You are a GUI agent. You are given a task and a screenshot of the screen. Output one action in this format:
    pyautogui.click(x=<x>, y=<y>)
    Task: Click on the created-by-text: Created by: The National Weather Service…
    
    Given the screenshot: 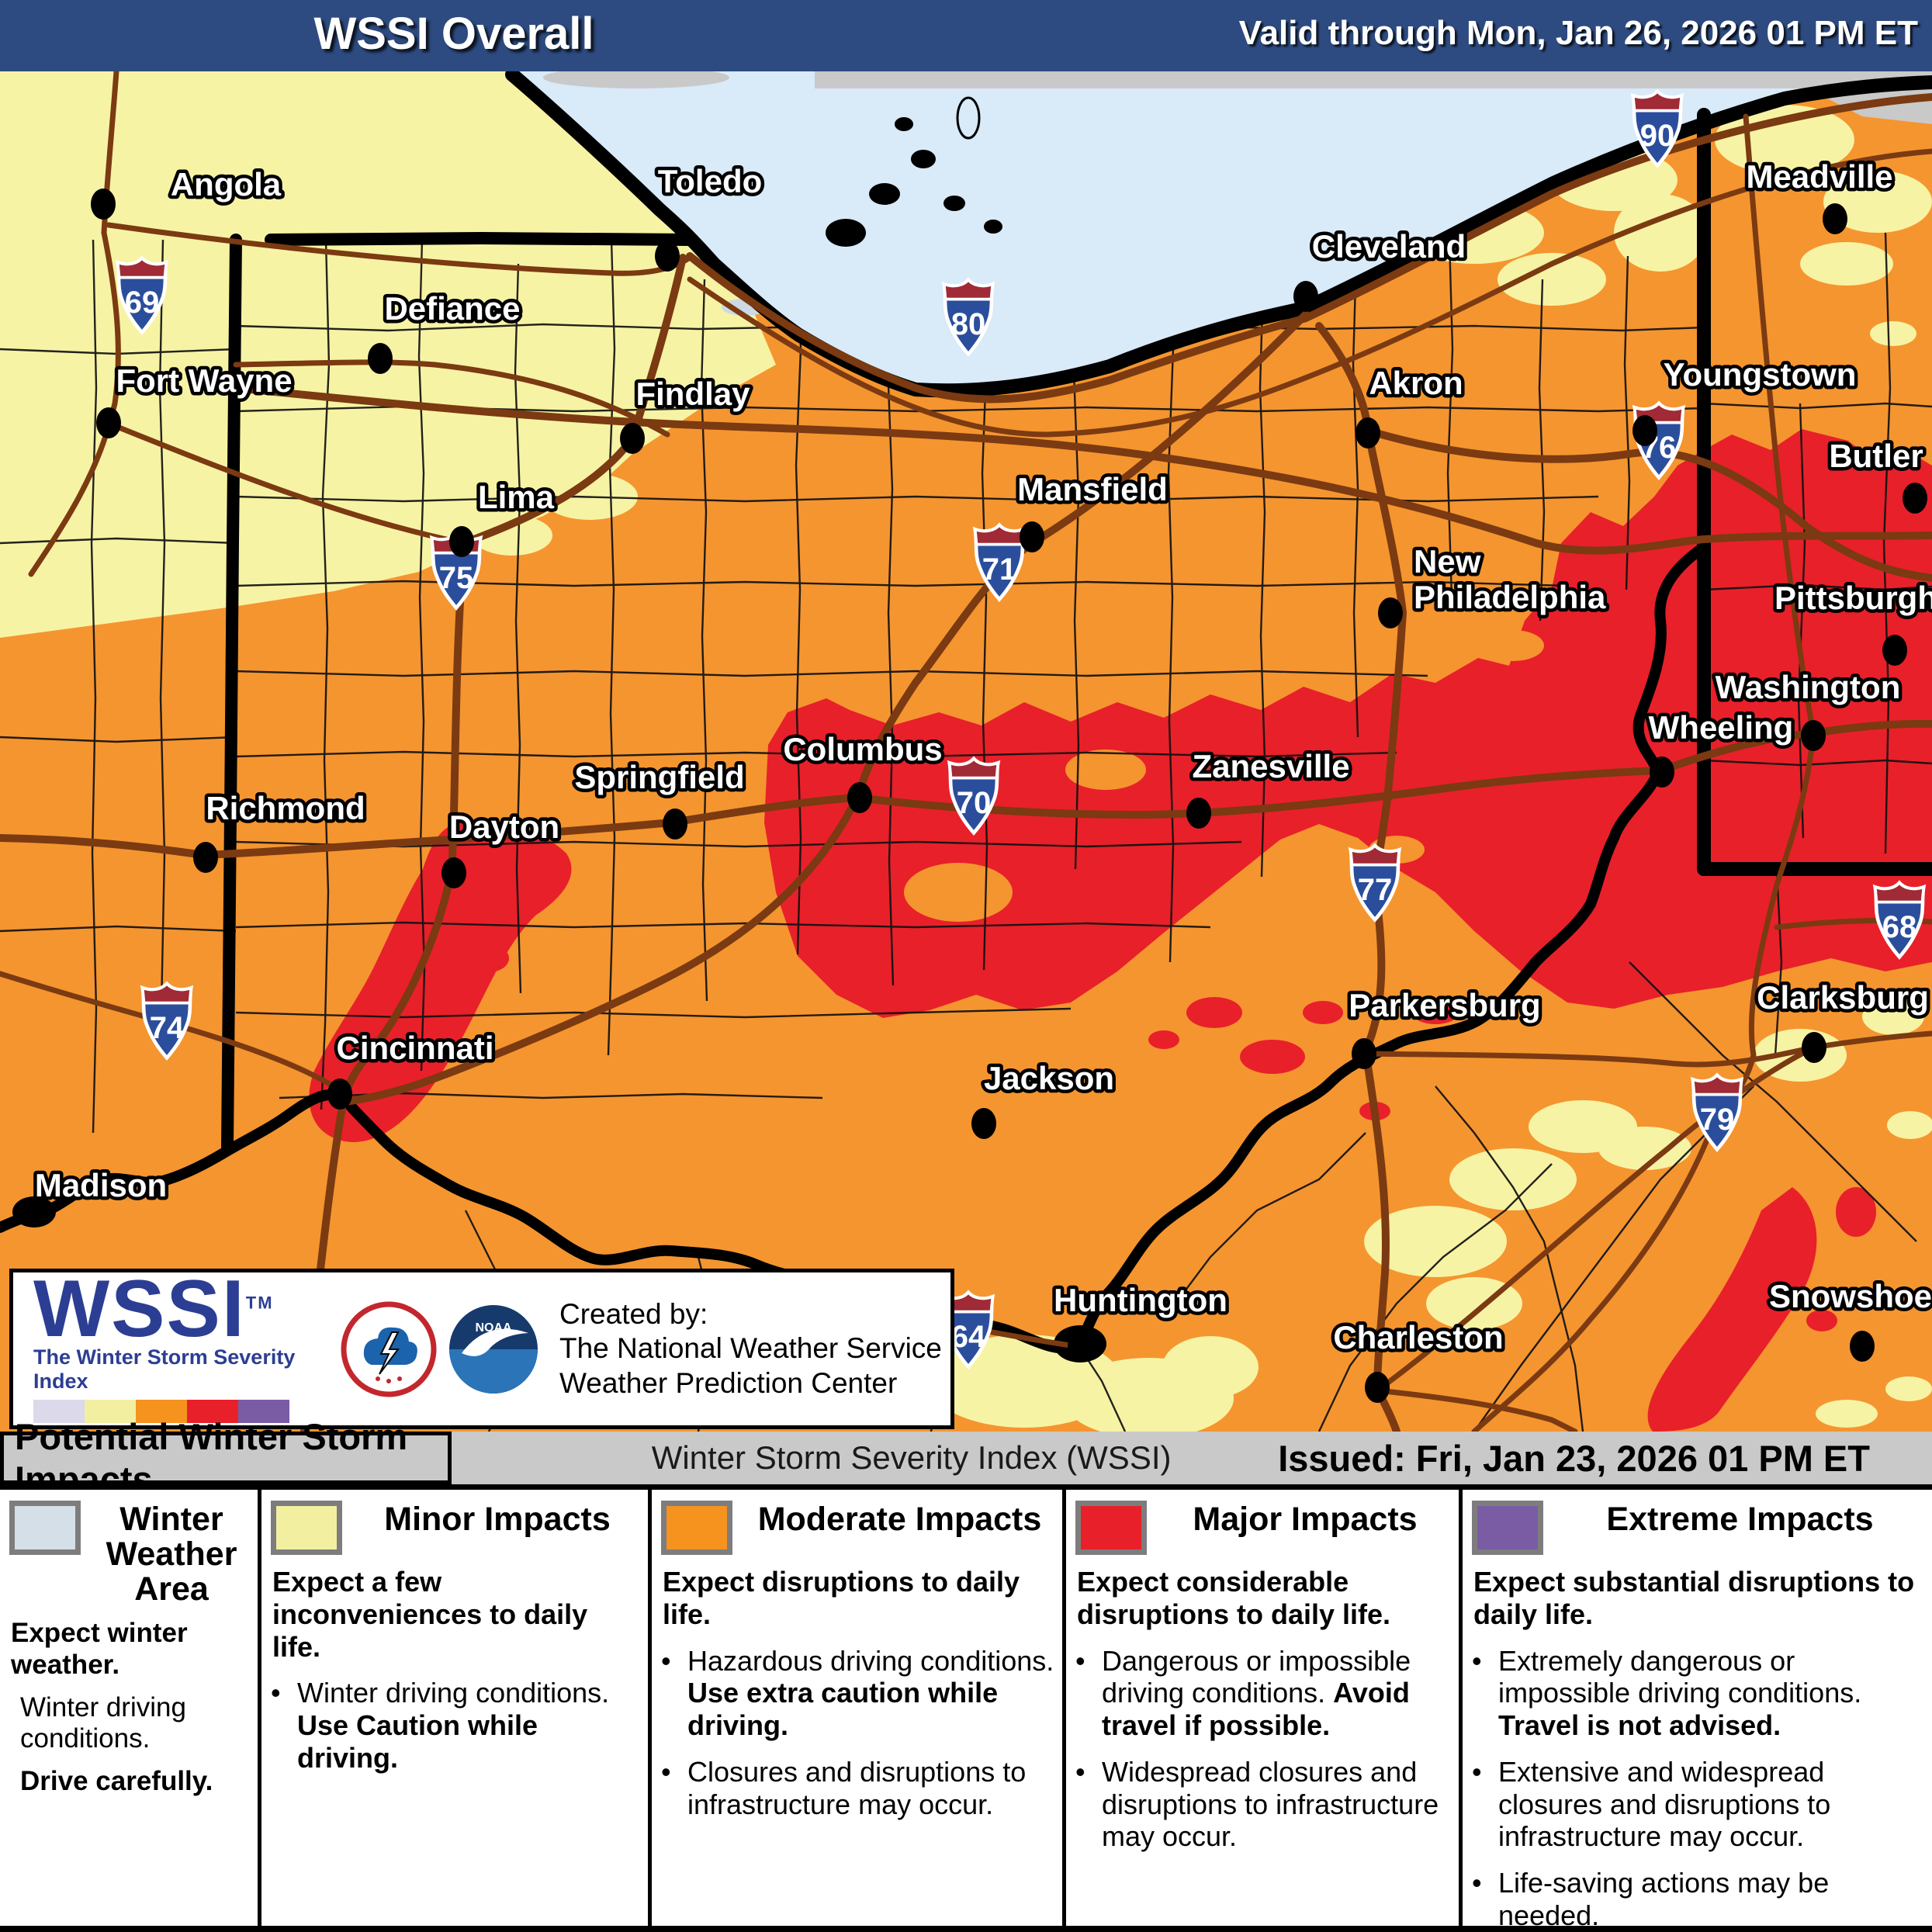 What is the action you would take?
    pyautogui.click(x=750, y=1348)
    